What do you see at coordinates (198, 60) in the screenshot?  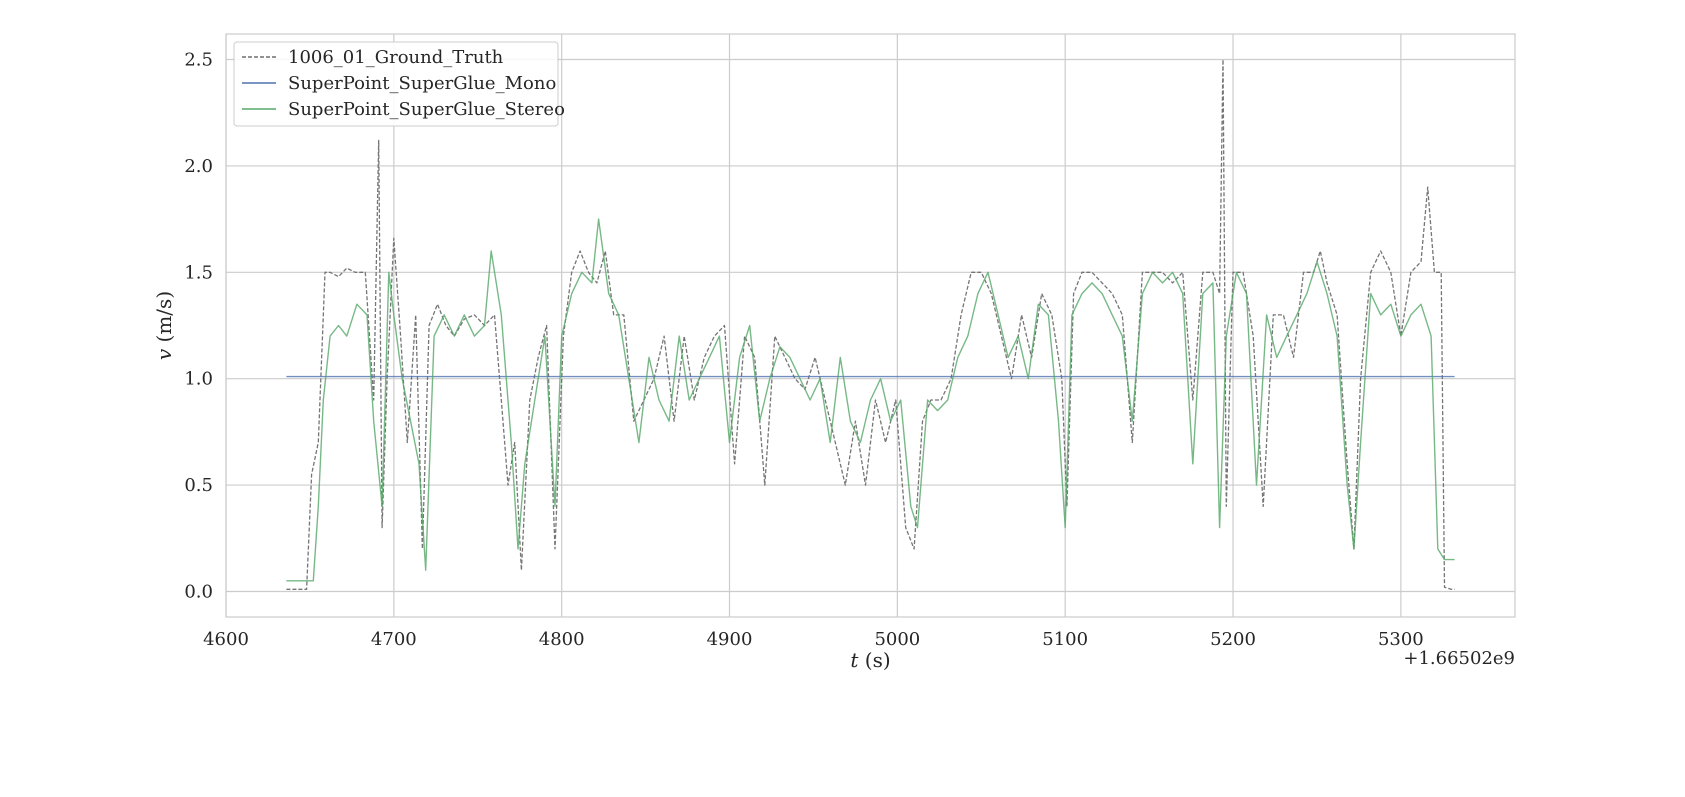 I see `y-tick-label: 2.5` at bounding box center [198, 60].